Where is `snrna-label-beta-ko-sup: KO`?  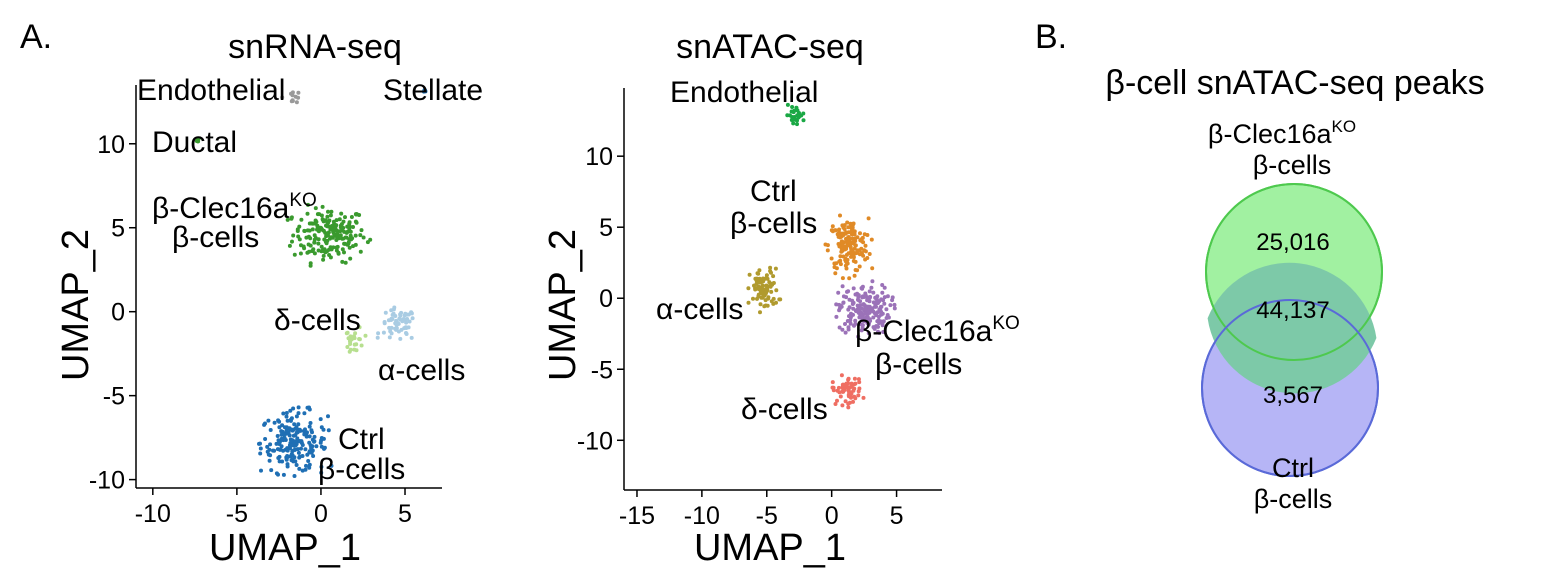 snrna-label-beta-ko-sup: KO is located at coordinates (302, 200).